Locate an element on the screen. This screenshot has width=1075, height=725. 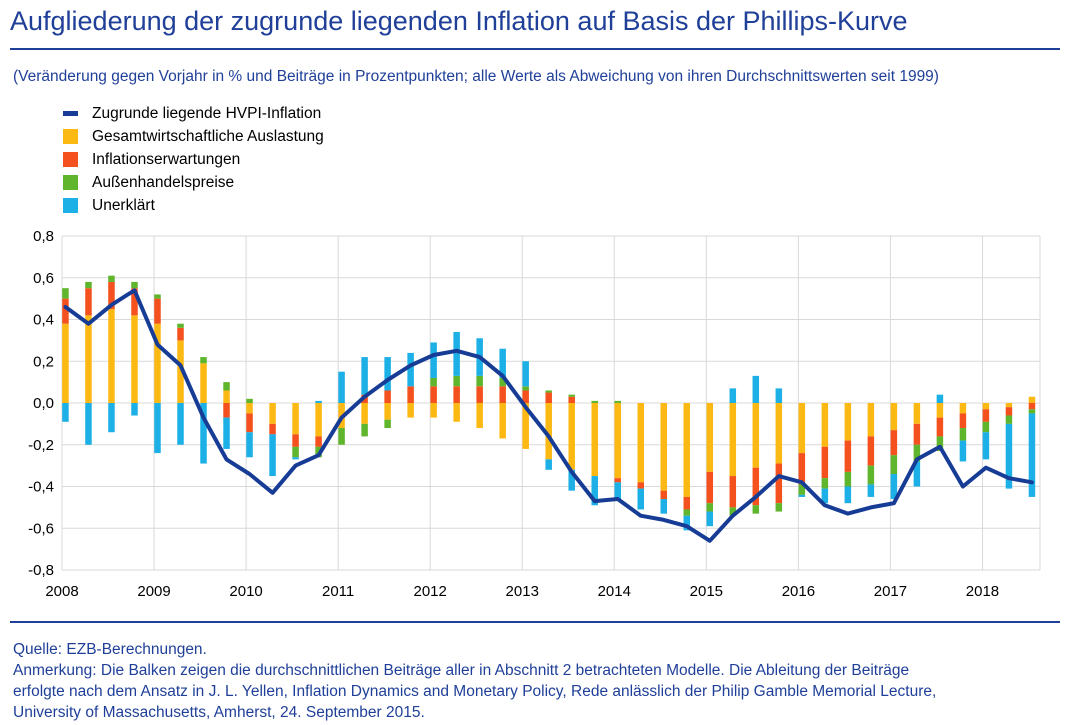
legend-label-hvpi: Zugrunde liegende HVPI-Inflation is located at coordinates (207, 113).